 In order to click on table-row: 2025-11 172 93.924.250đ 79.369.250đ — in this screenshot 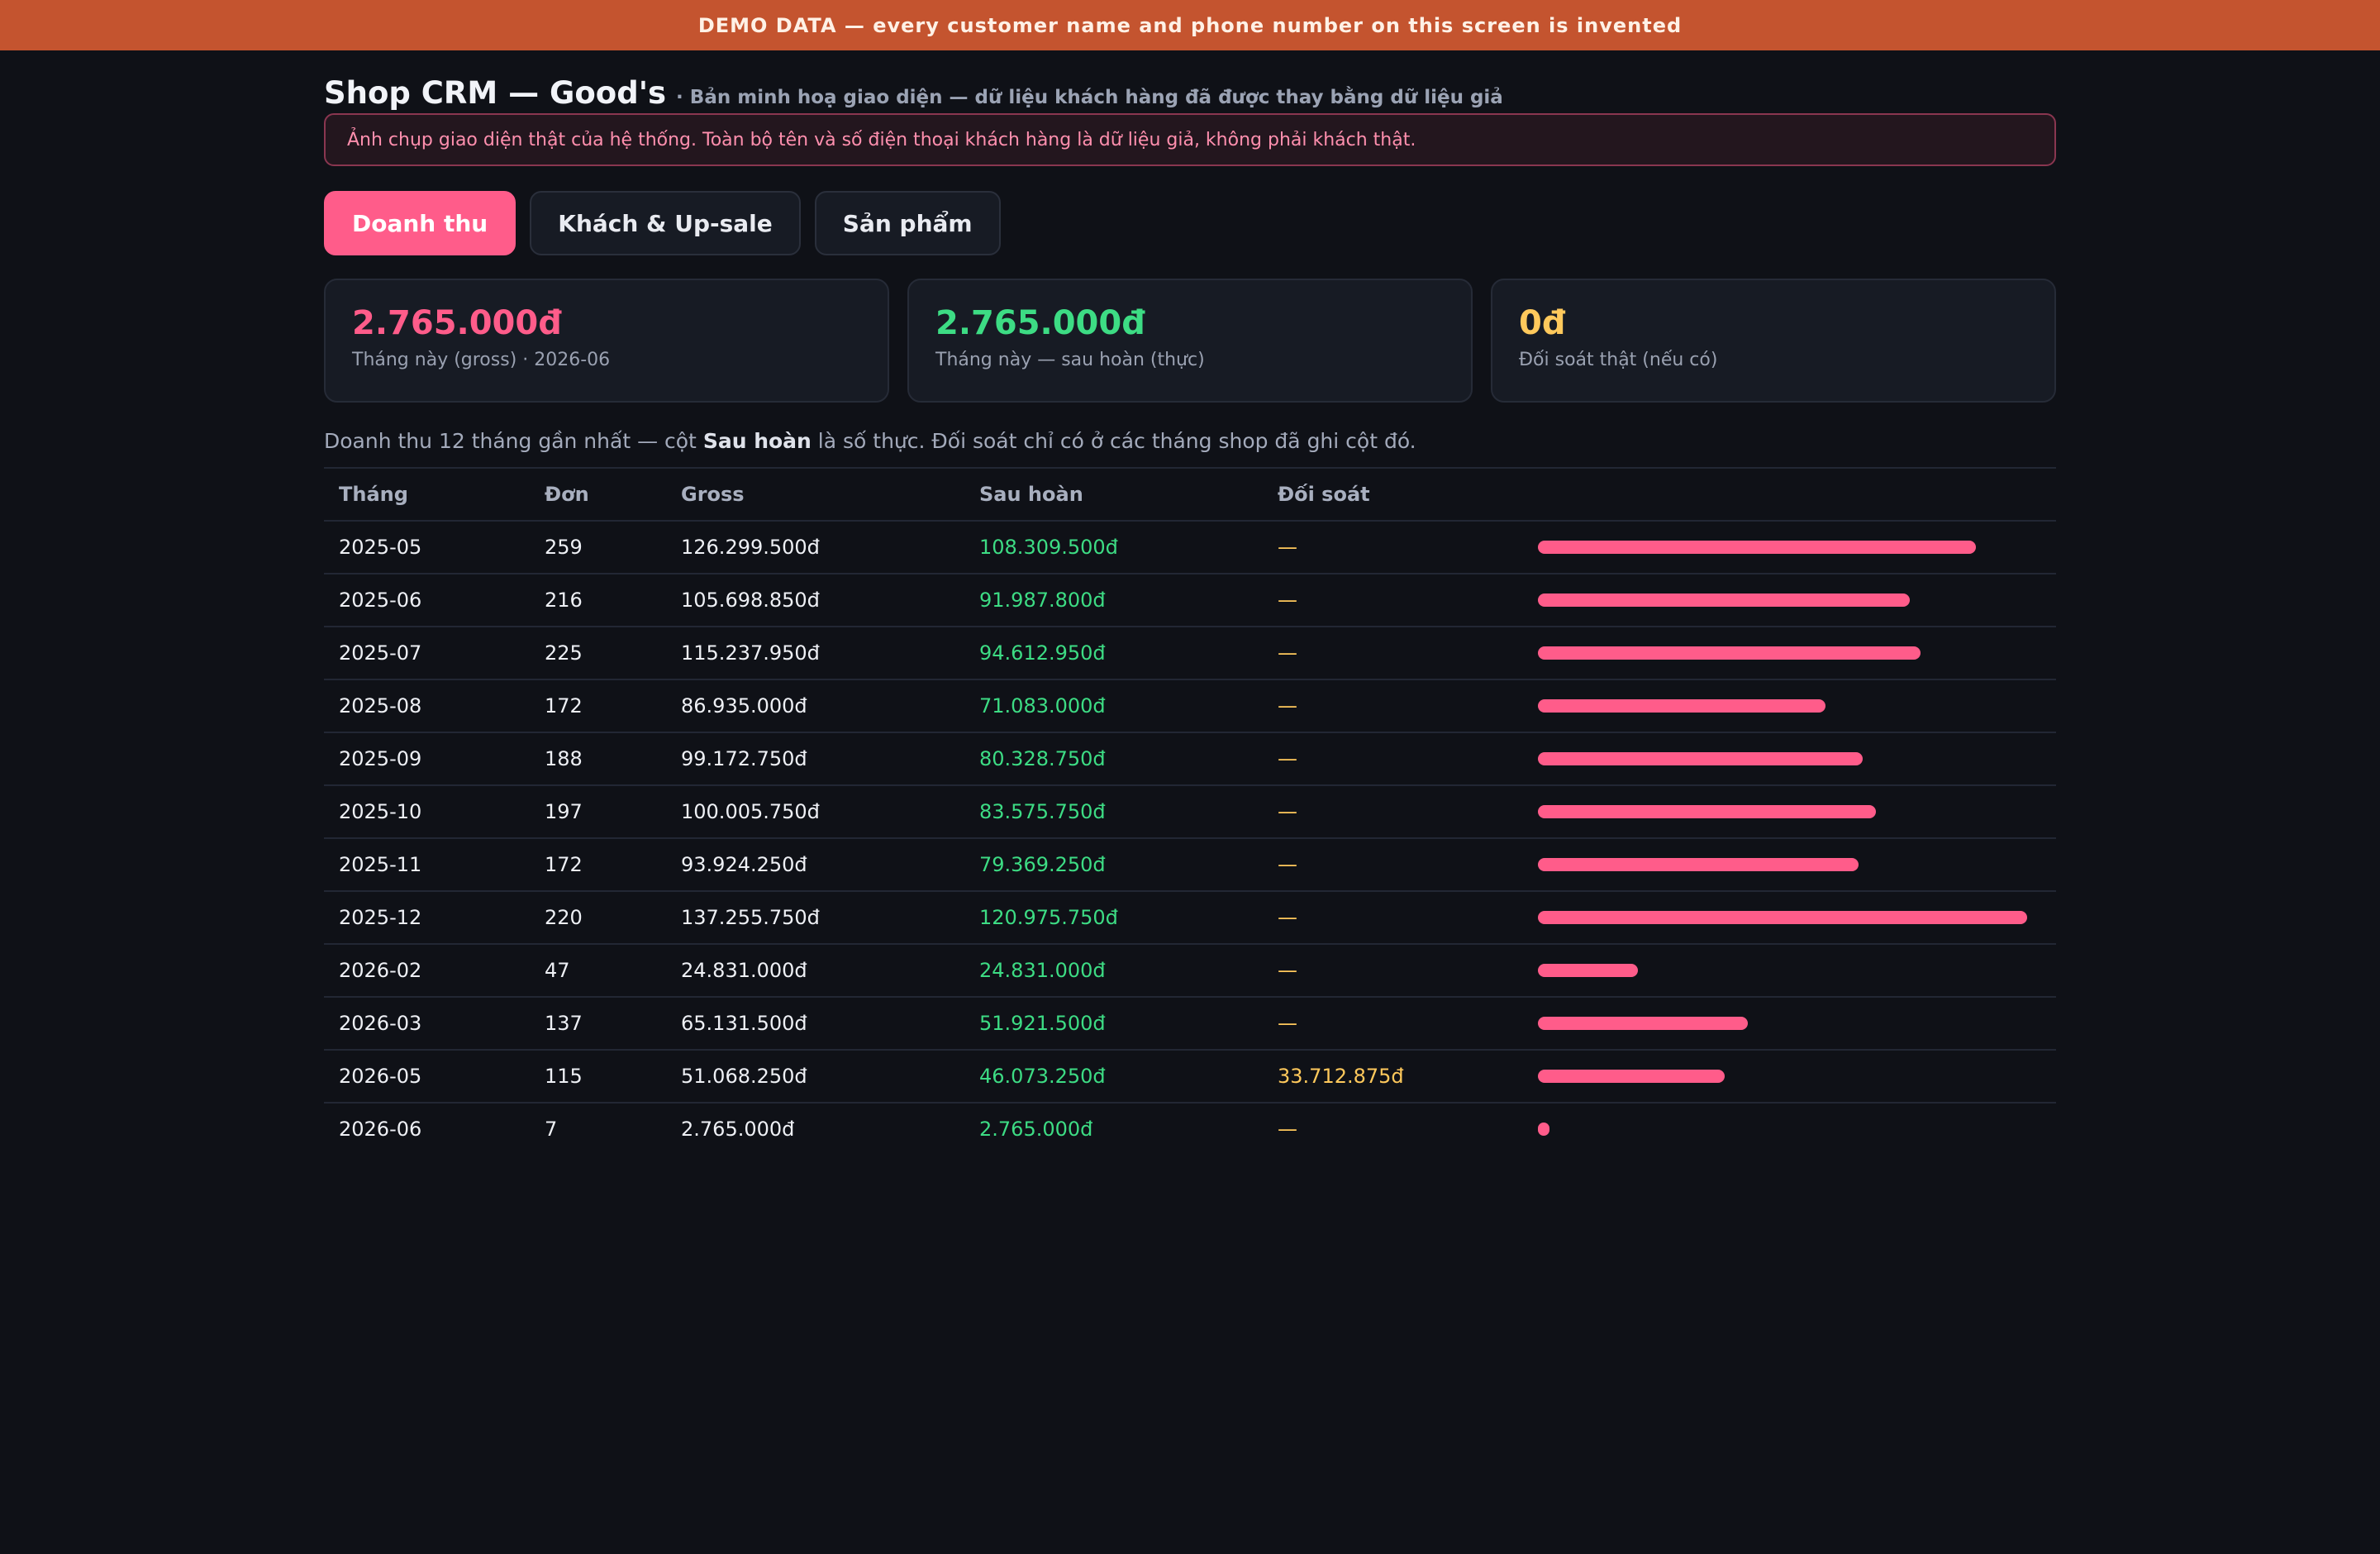, I will do `click(1190, 865)`.